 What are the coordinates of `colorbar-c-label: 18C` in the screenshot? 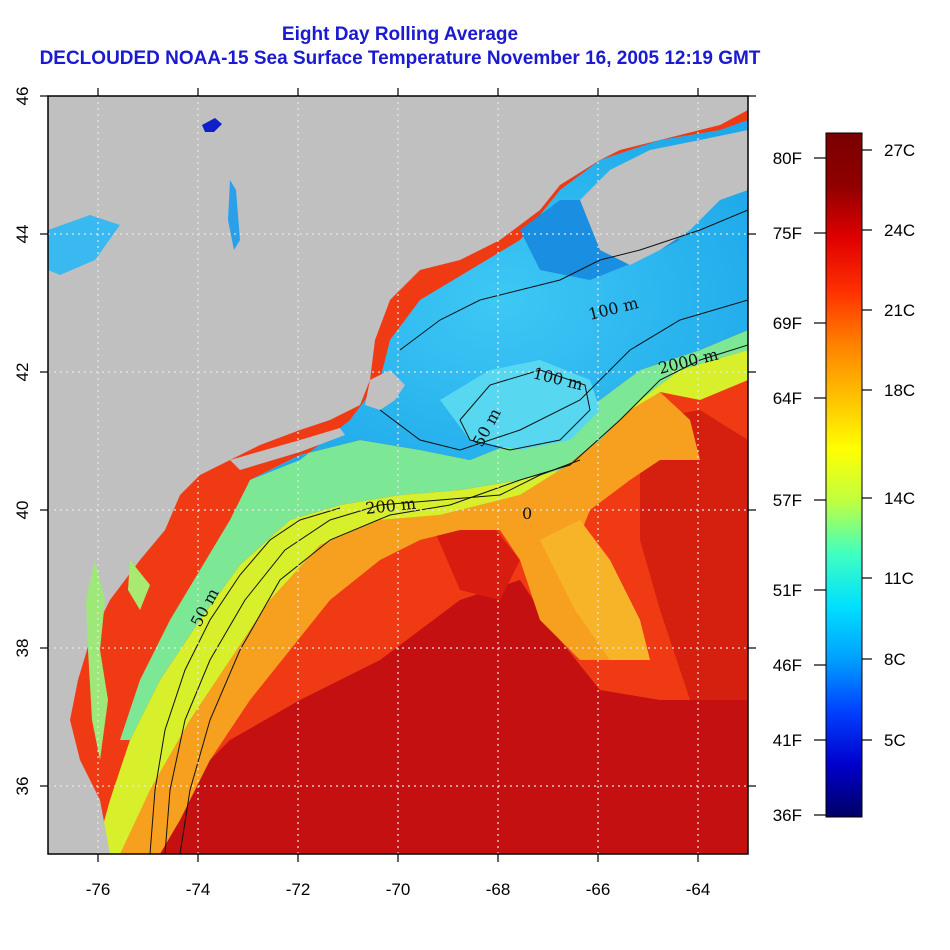 It's located at (899, 390).